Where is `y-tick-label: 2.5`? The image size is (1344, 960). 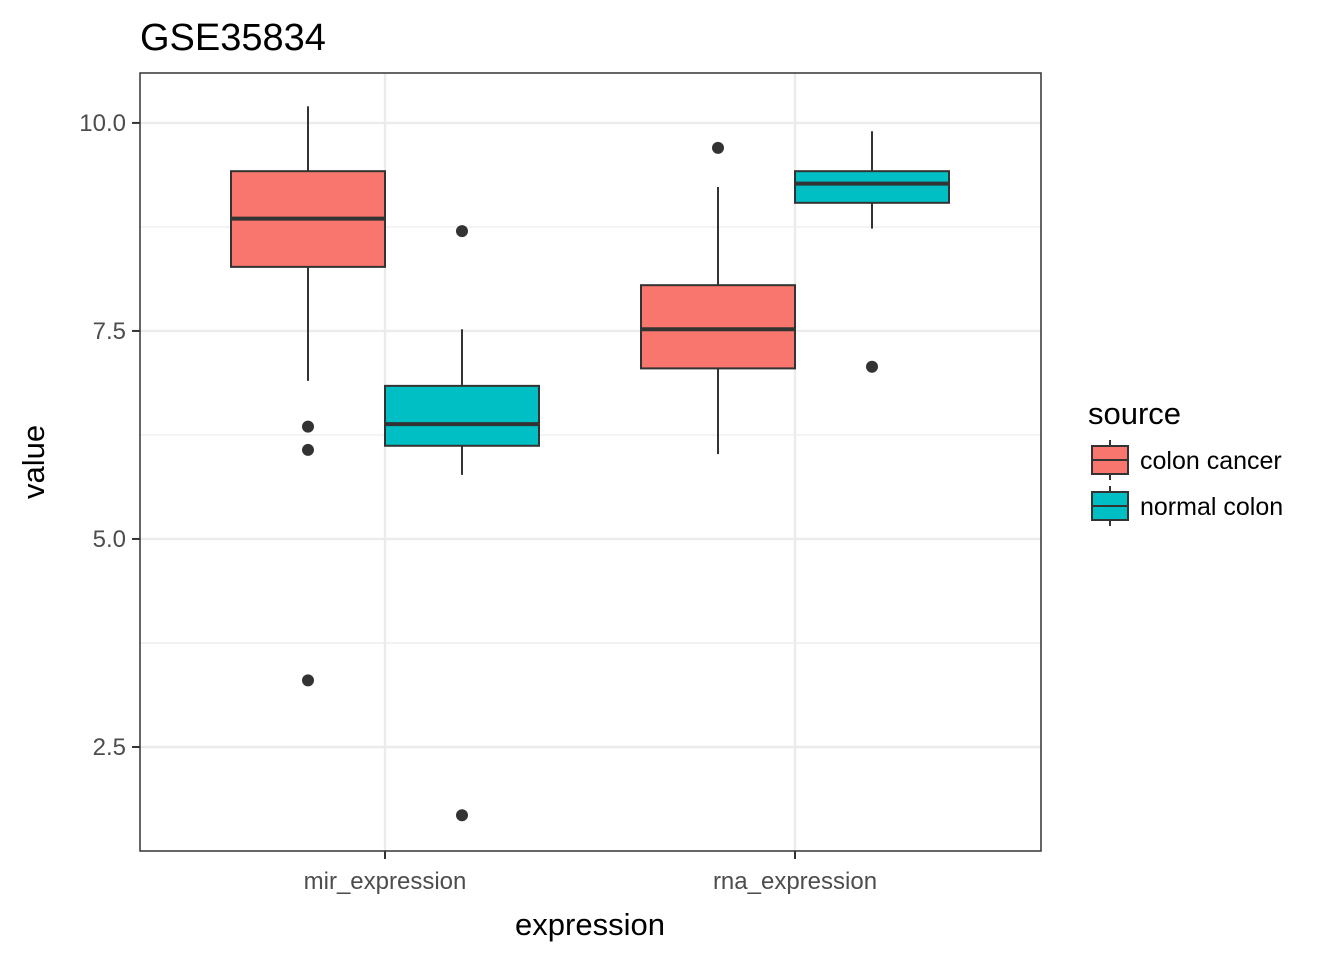
y-tick-label: 2.5 is located at coordinates (109, 747).